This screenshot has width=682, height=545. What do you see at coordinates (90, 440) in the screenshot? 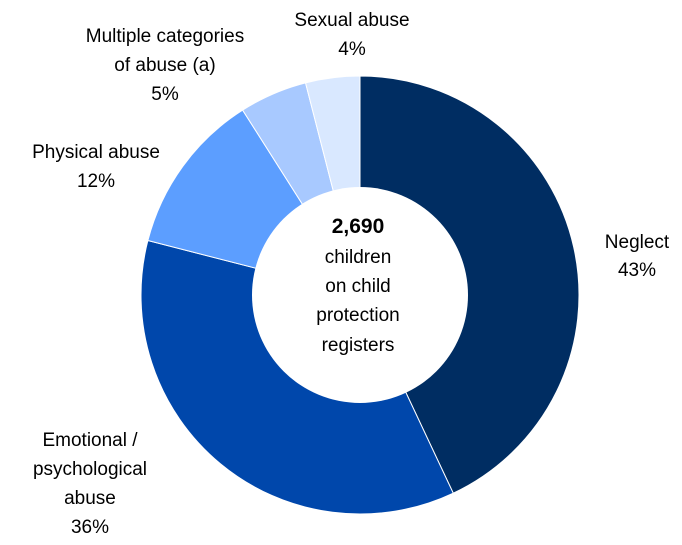
I see `label-emotional-line-1: Emotional /` at bounding box center [90, 440].